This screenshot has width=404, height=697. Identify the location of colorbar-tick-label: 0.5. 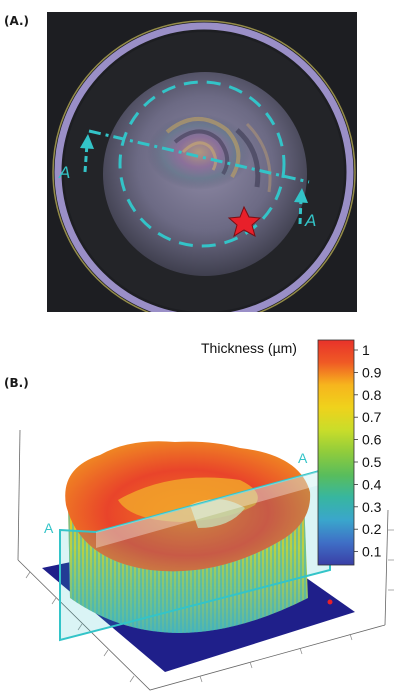
(372, 462).